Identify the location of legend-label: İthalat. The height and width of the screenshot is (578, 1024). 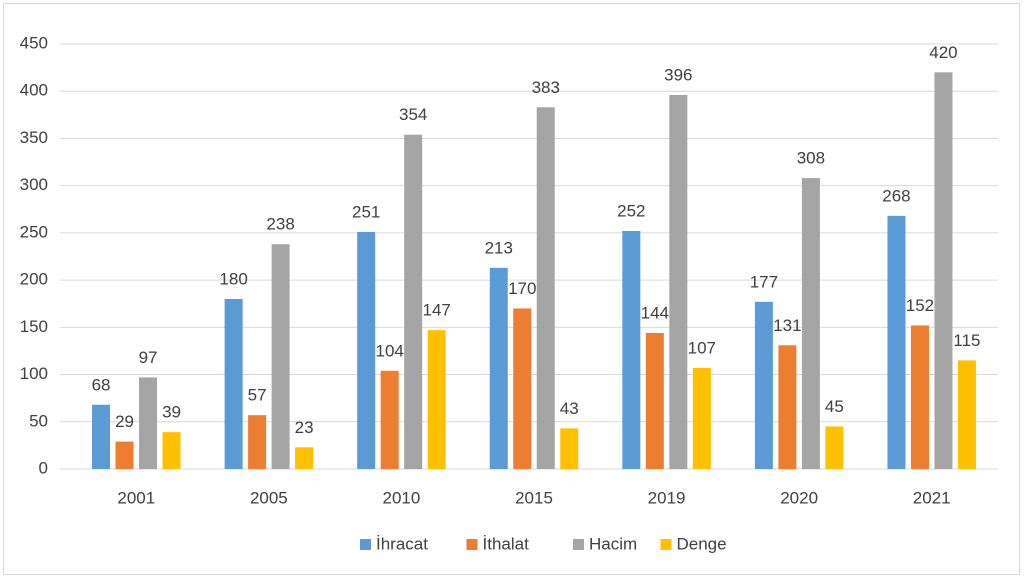
(506, 543).